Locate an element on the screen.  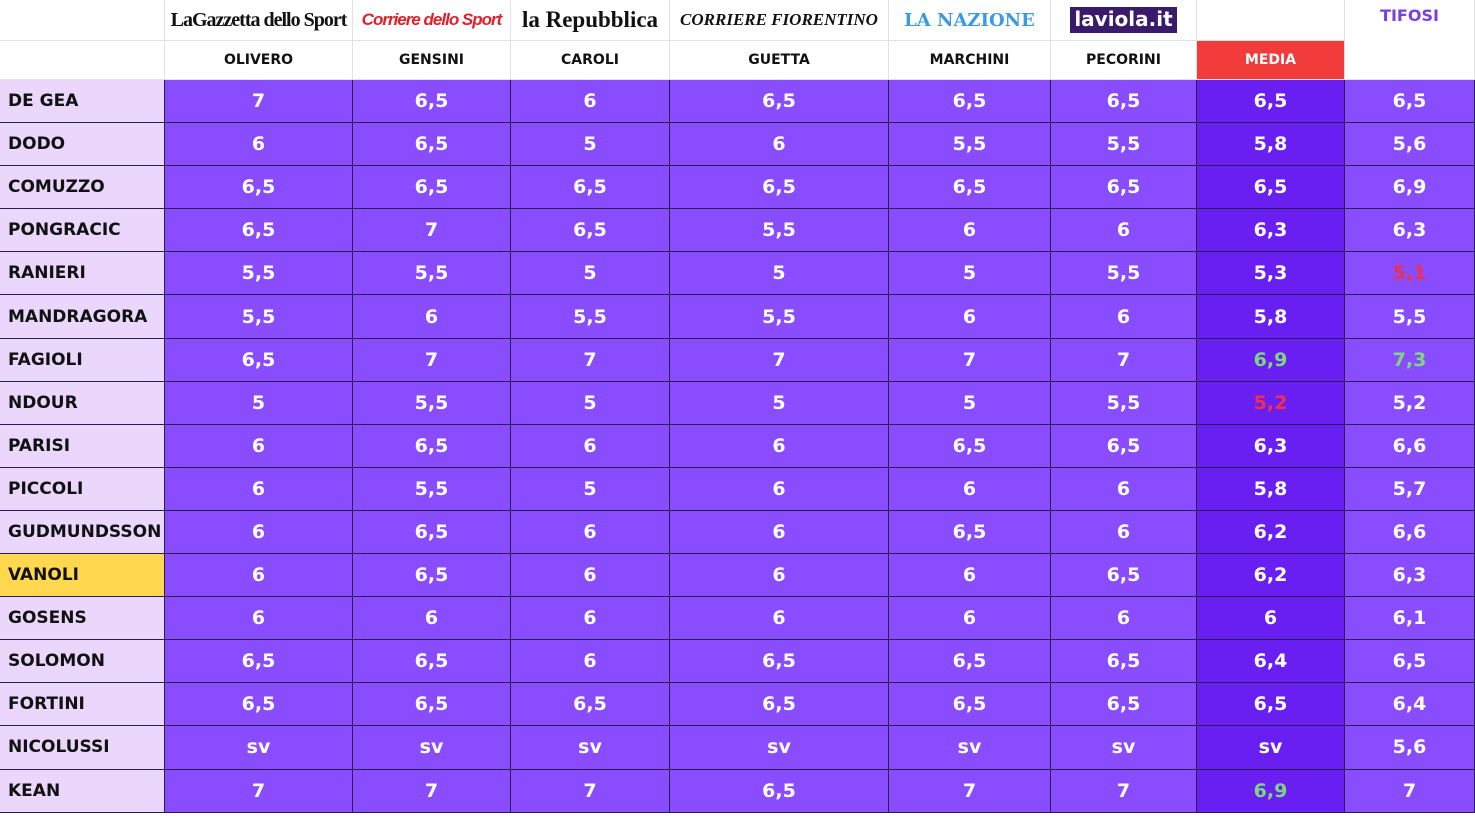
rating: 6,4 is located at coordinates (1410, 705).